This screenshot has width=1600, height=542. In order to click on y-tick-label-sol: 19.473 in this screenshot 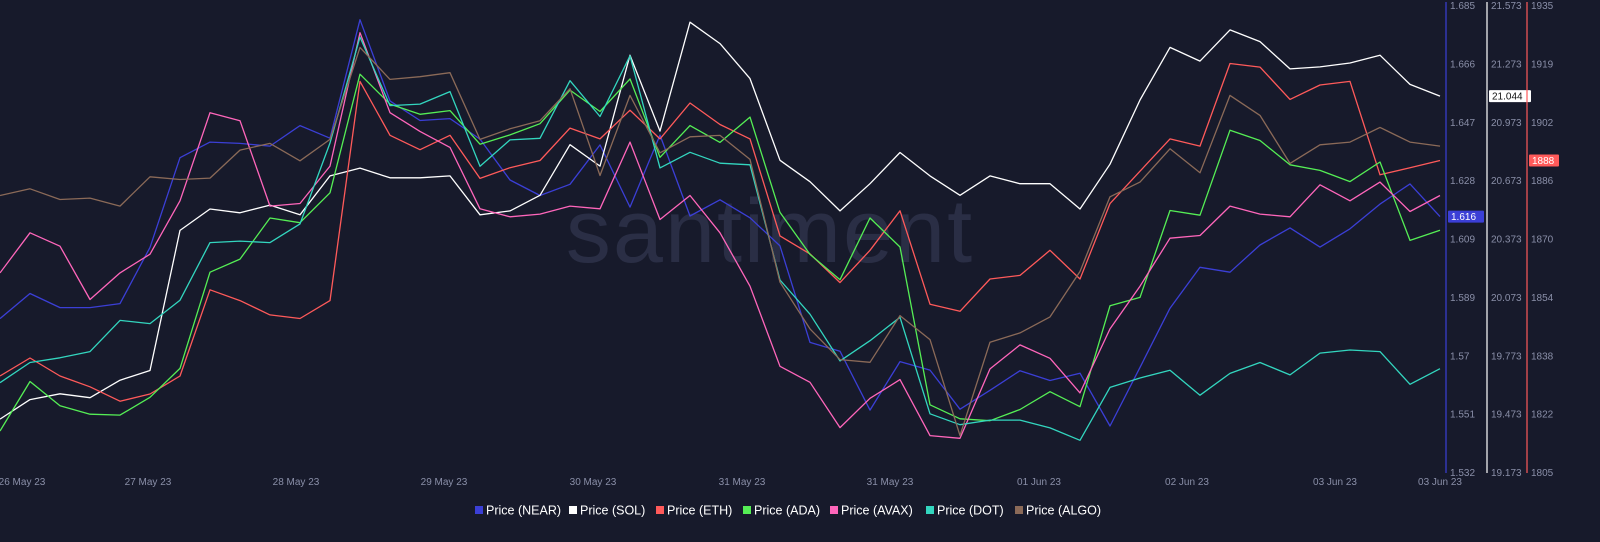, I will do `click(1506, 415)`.